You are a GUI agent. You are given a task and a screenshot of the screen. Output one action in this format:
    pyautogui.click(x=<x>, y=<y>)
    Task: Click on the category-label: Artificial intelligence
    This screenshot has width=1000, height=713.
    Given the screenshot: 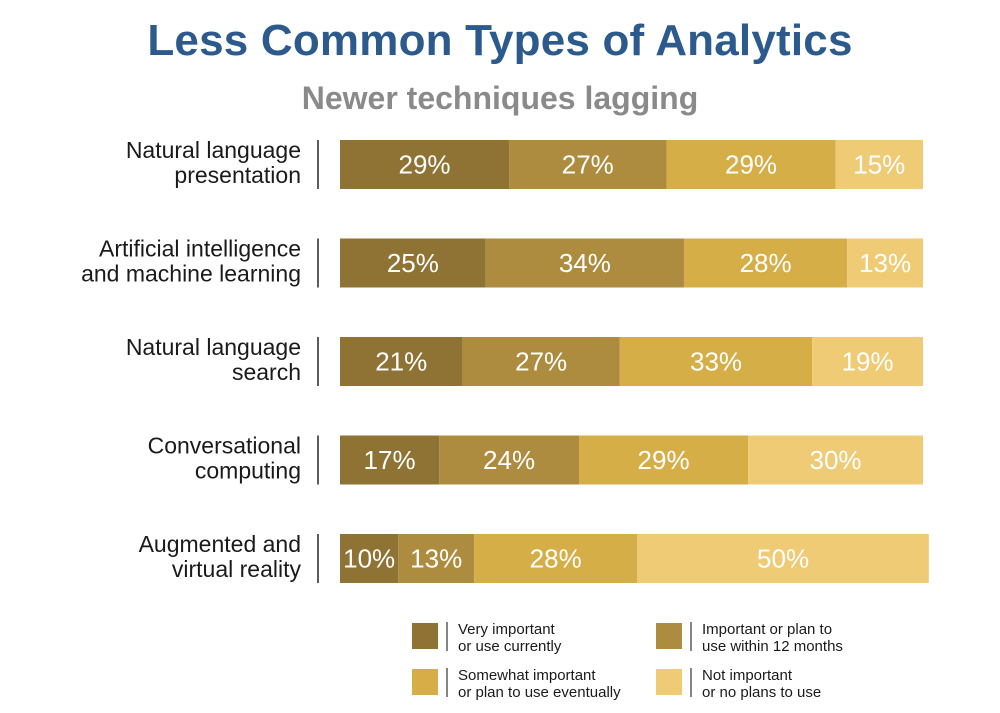 What is the action you would take?
    pyautogui.click(x=200, y=249)
    